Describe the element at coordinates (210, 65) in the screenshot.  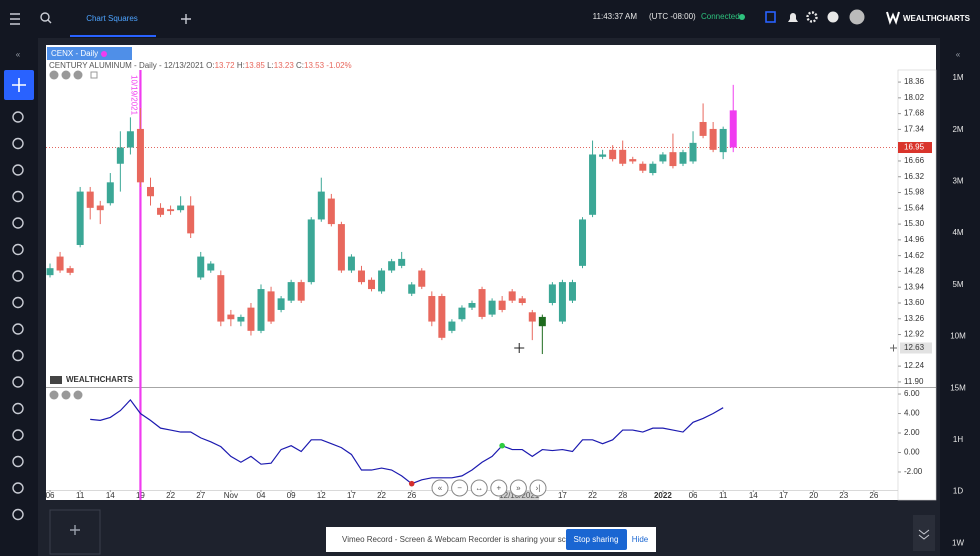
I see `open-label: O:` at that location.